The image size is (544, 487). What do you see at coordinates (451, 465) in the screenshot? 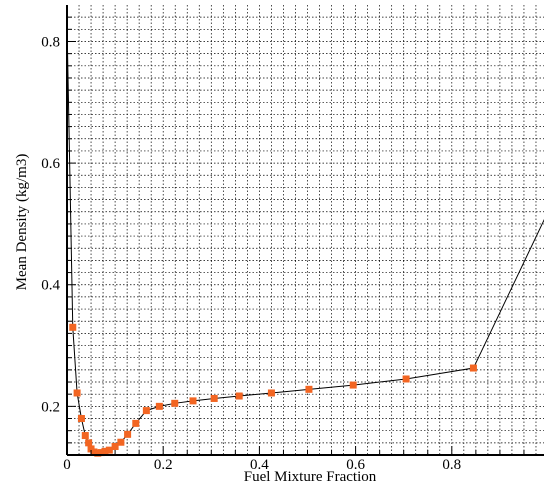
I see `x-tick-label: 0.8` at bounding box center [451, 465].